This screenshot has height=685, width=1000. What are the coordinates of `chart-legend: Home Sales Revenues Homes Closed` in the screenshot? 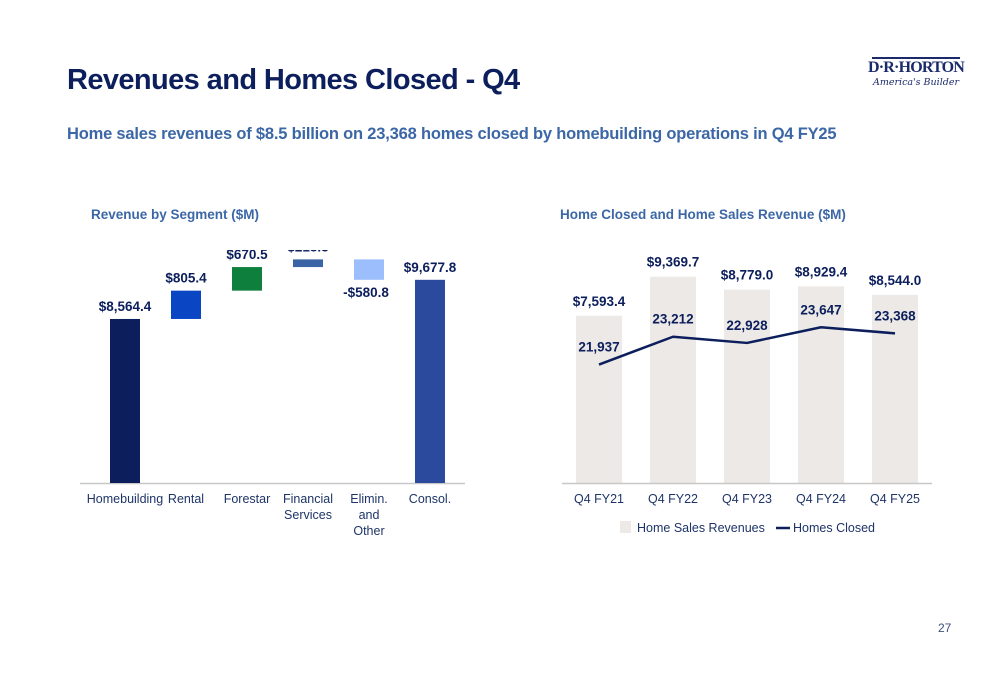 It's located at (747, 528).